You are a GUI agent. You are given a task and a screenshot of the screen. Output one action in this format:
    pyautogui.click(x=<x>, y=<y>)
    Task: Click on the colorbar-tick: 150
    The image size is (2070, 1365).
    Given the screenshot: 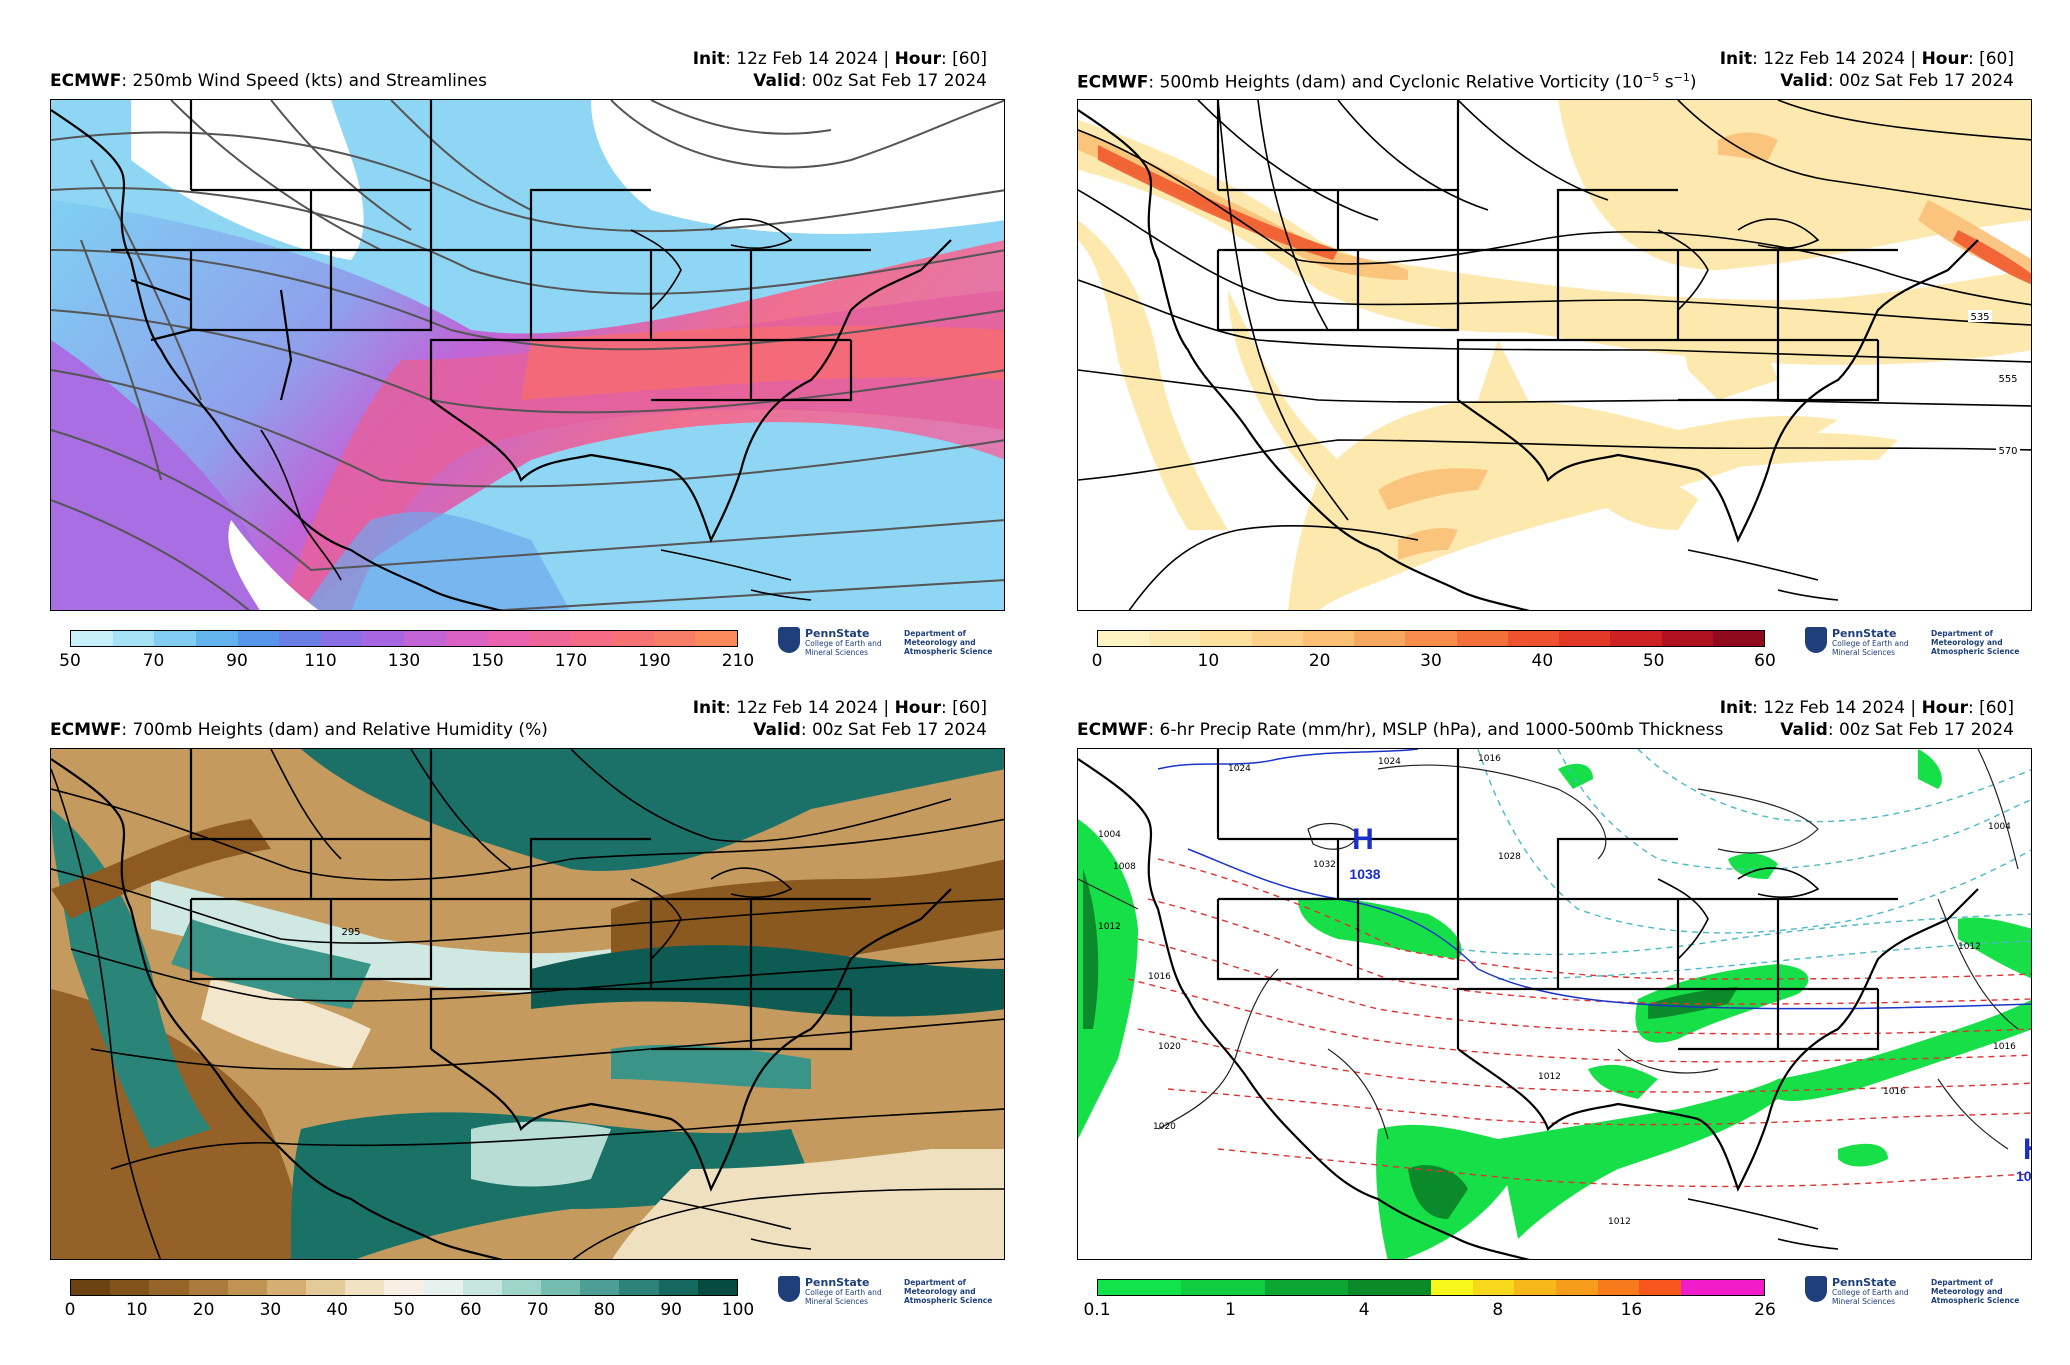 What is the action you would take?
    pyautogui.click(x=487, y=661)
    